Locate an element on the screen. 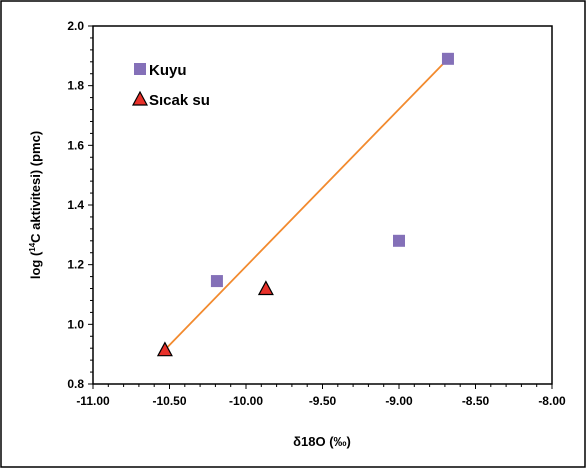 The height and width of the screenshot is (473, 586). y-tick-label: 1.6 is located at coordinates (75, 145).